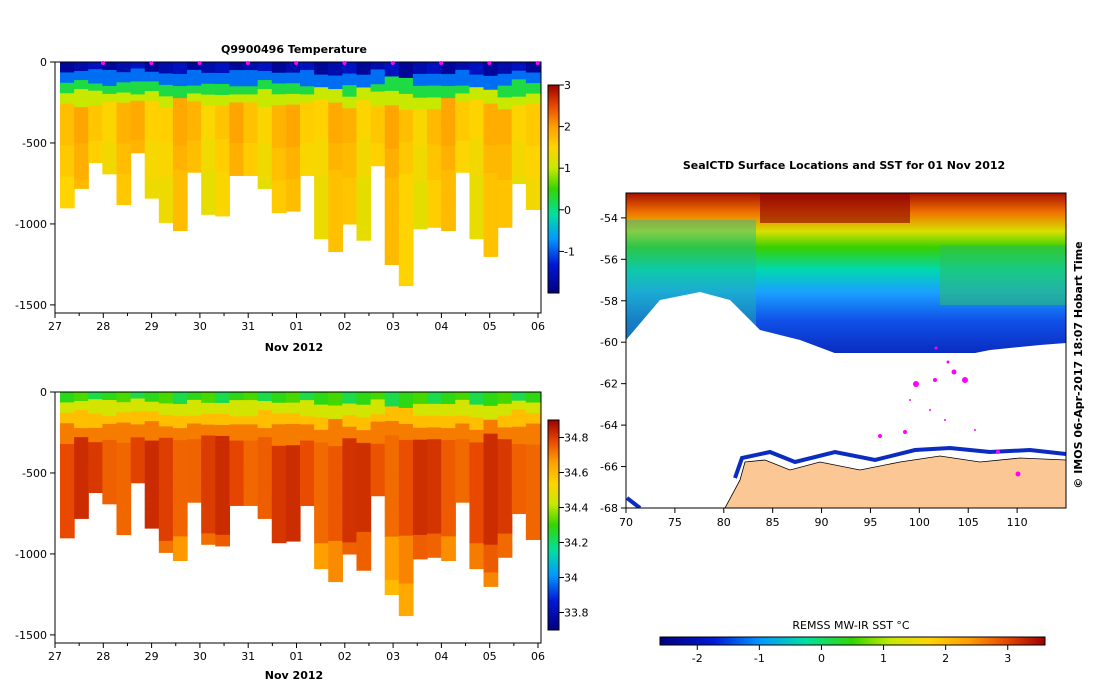  I want to click on salinity-colorbar-ticks: 34.8 34.6 34.4 34.2 34 33.8, so click(574, 526).